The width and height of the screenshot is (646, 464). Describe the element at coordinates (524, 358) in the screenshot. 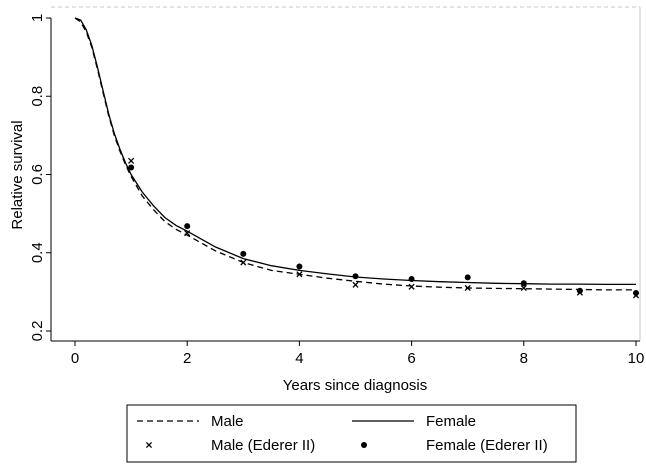

I see `x-tick-label: 8` at that location.